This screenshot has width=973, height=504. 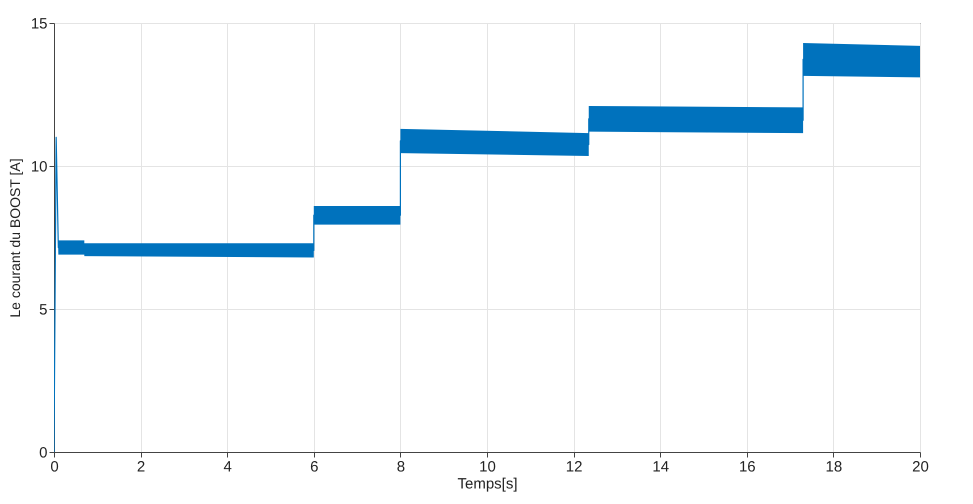 I want to click on y-tick-label: 15, so click(x=39, y=24).